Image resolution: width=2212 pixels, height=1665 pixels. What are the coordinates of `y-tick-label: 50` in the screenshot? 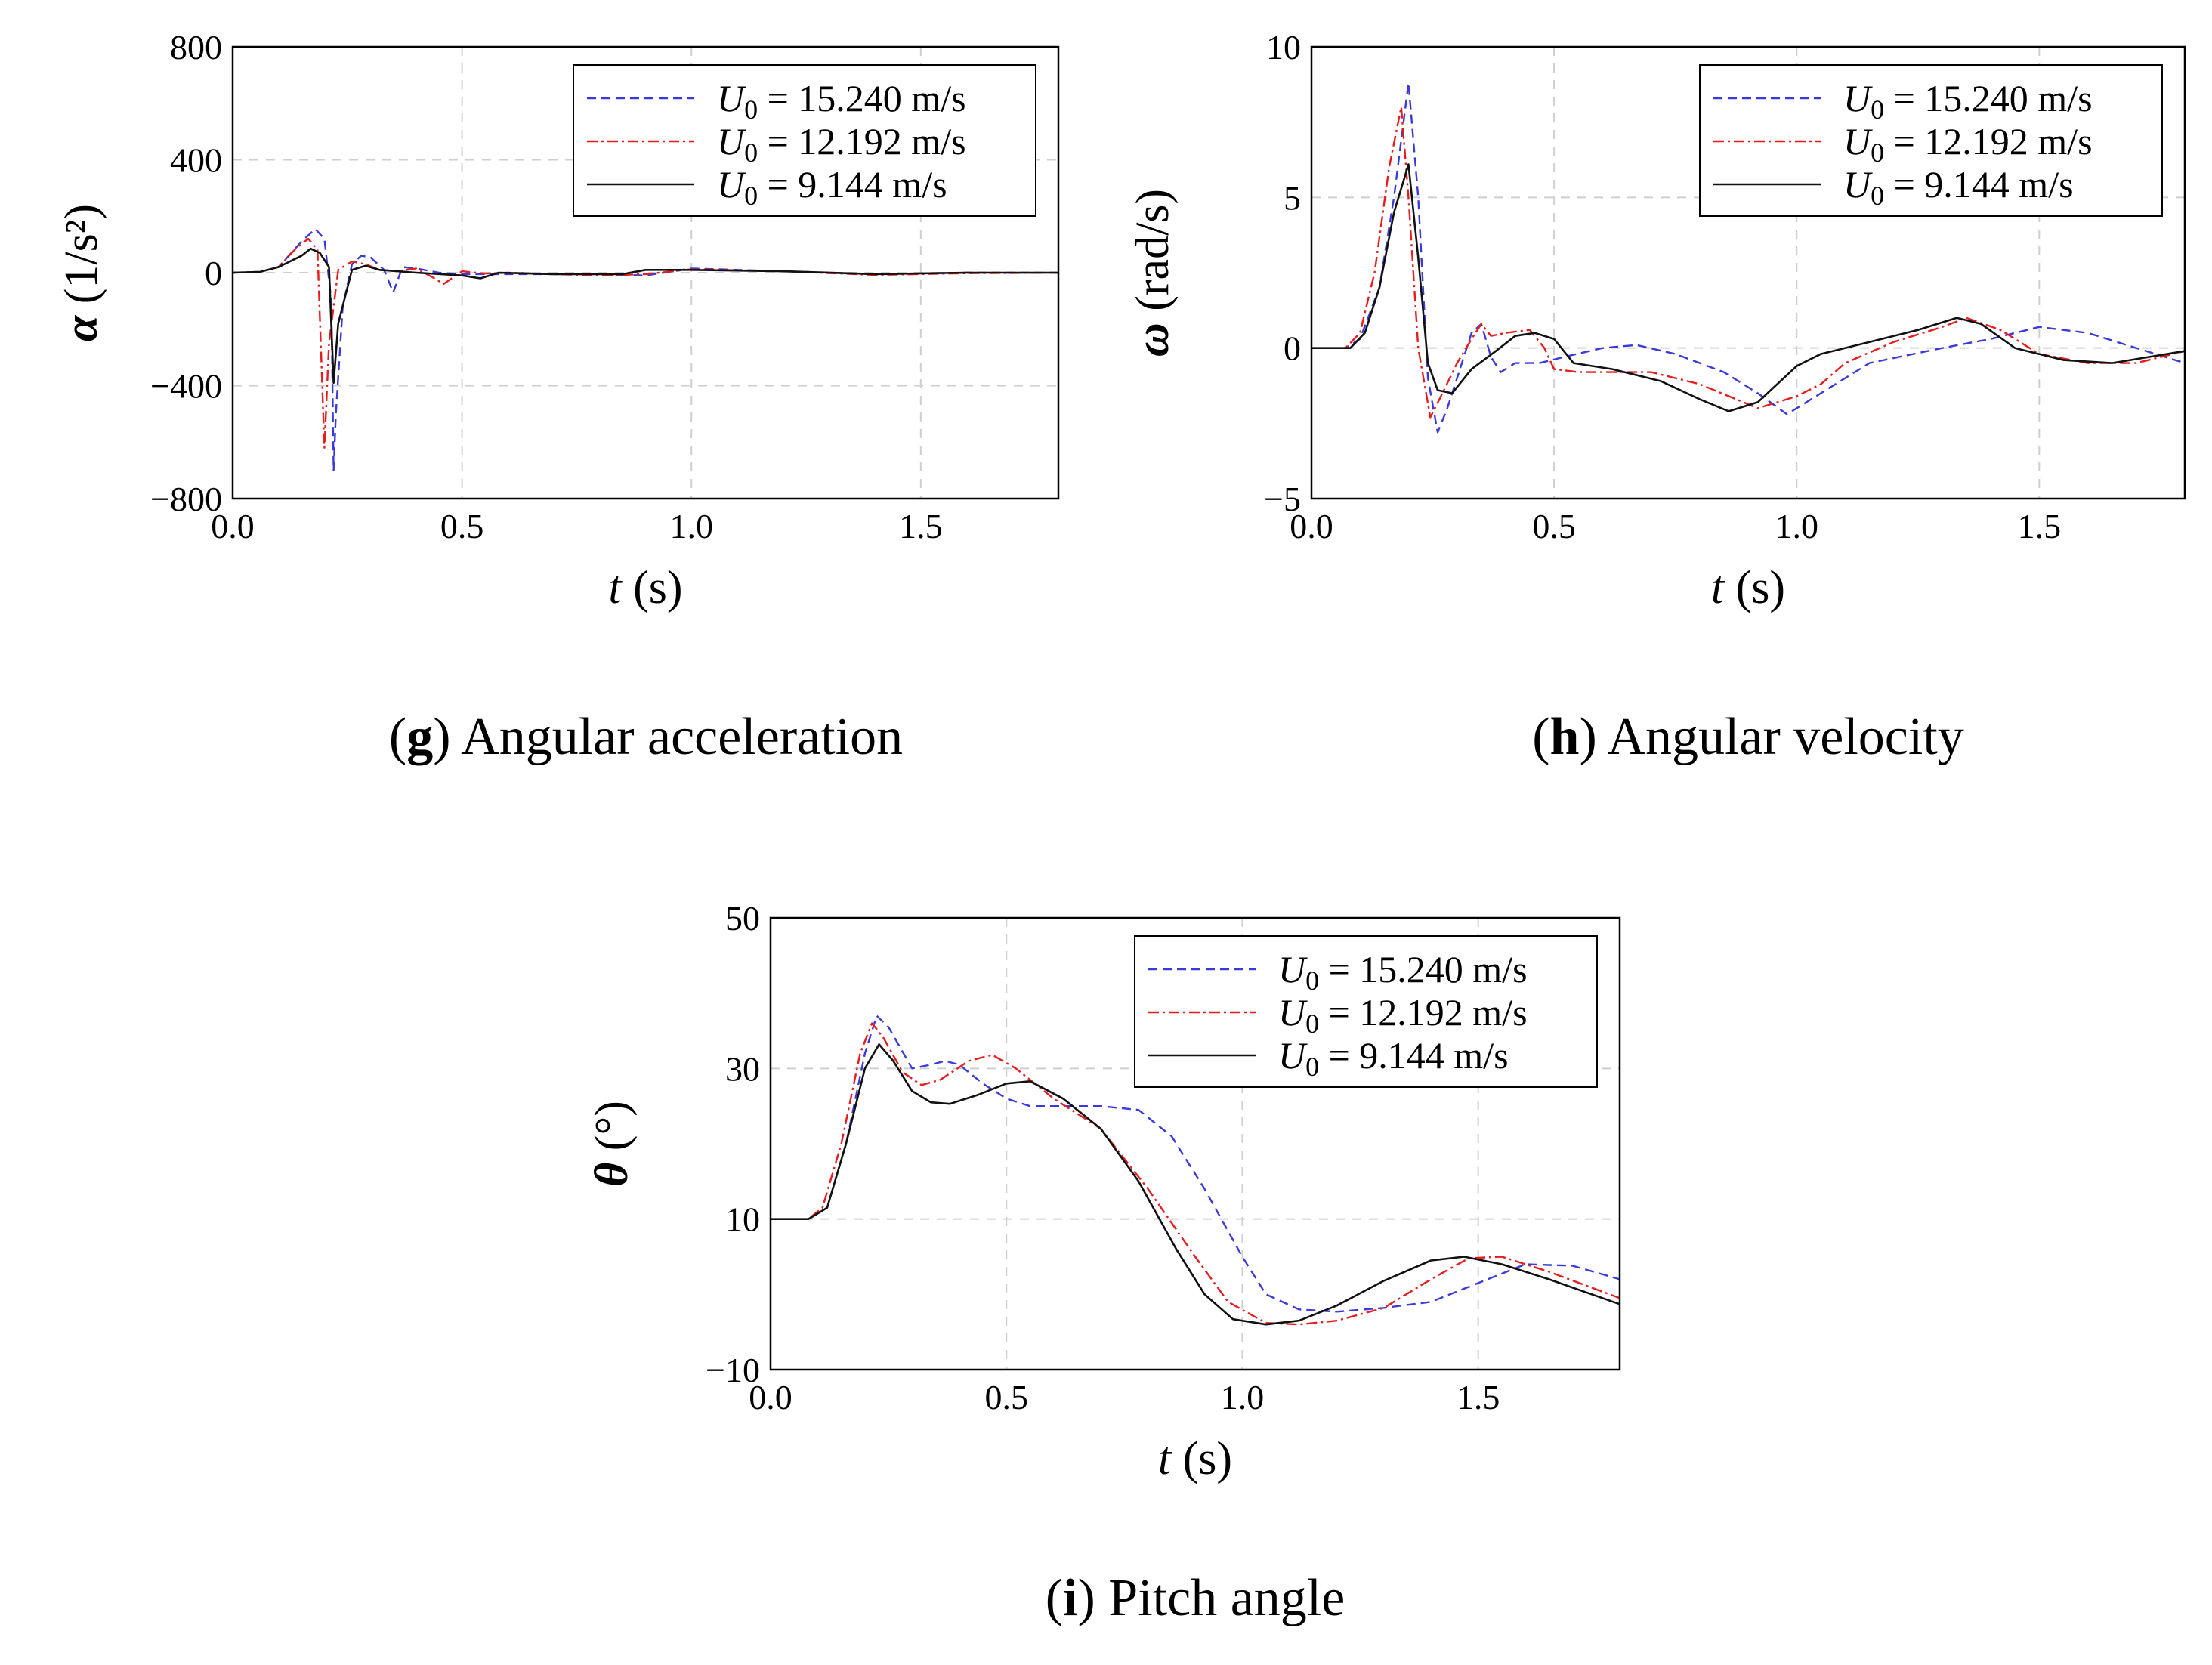 It's located at (742, 919).